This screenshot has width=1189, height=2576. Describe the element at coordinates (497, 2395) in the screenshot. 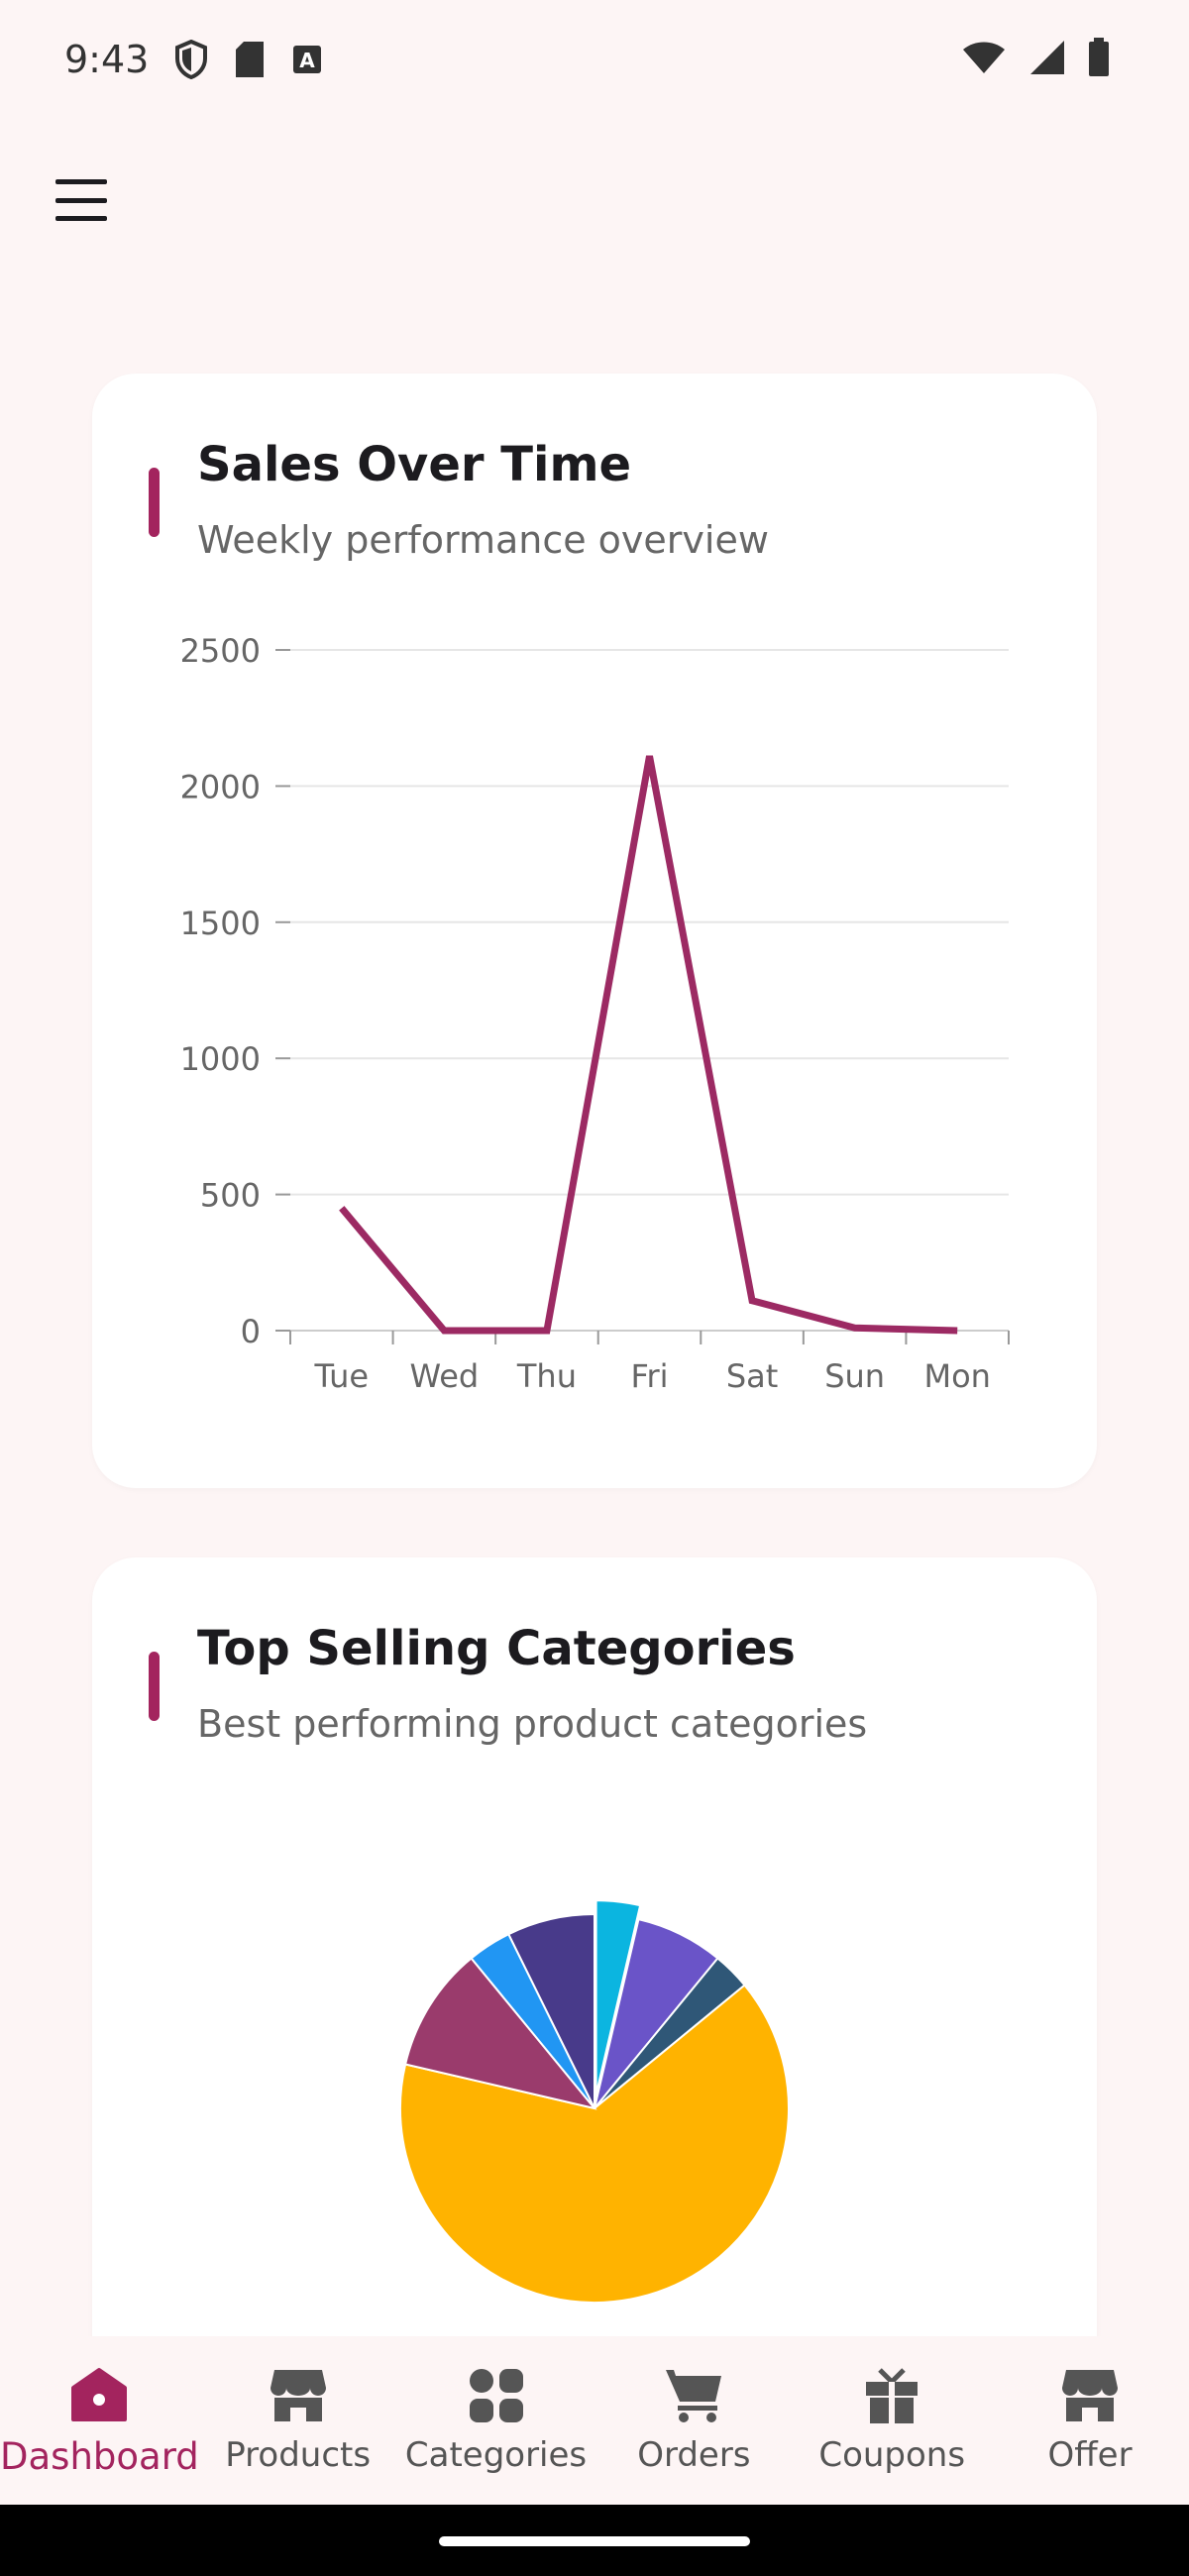

I see `grid-icon` at that location.